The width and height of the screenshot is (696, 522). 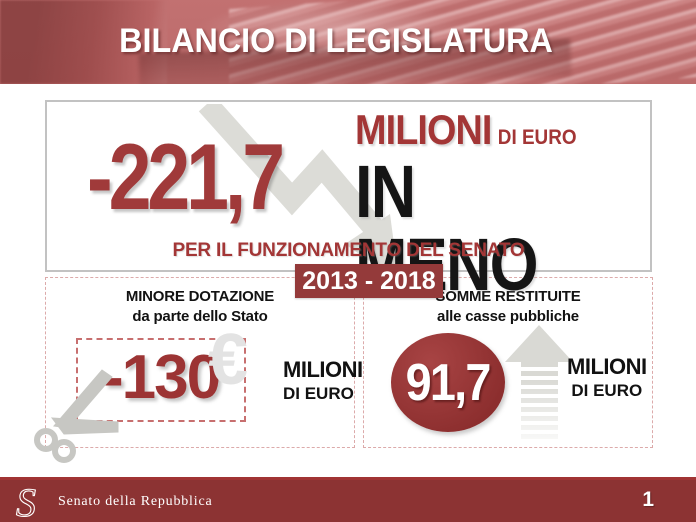 I want to click on right-unit-block: MILIONI DI EURO, so click(x=607, y=377).